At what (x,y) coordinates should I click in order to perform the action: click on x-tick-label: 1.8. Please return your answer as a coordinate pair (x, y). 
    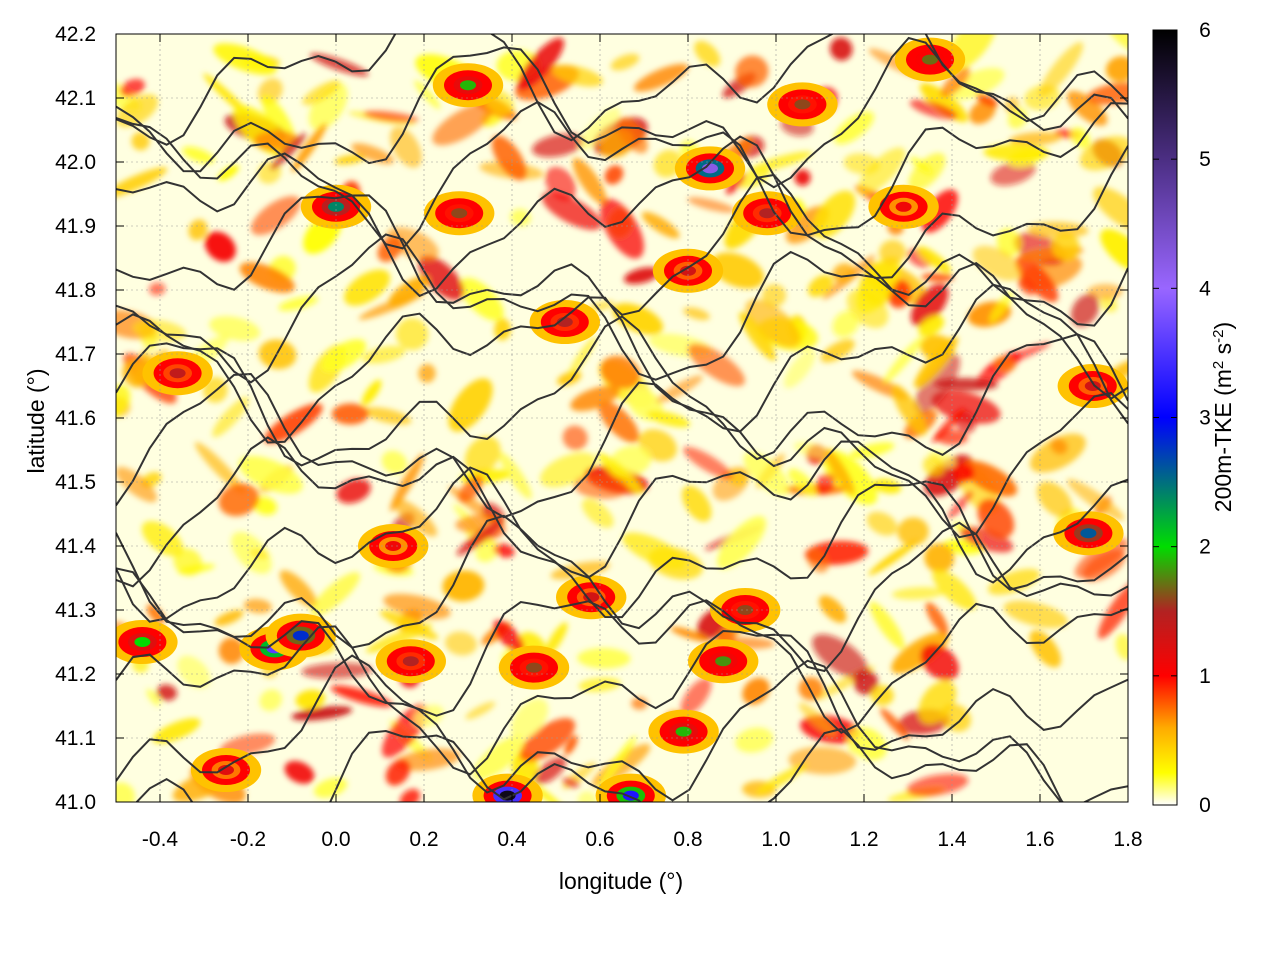
    Looking at the image, I should click on (1127, 839).